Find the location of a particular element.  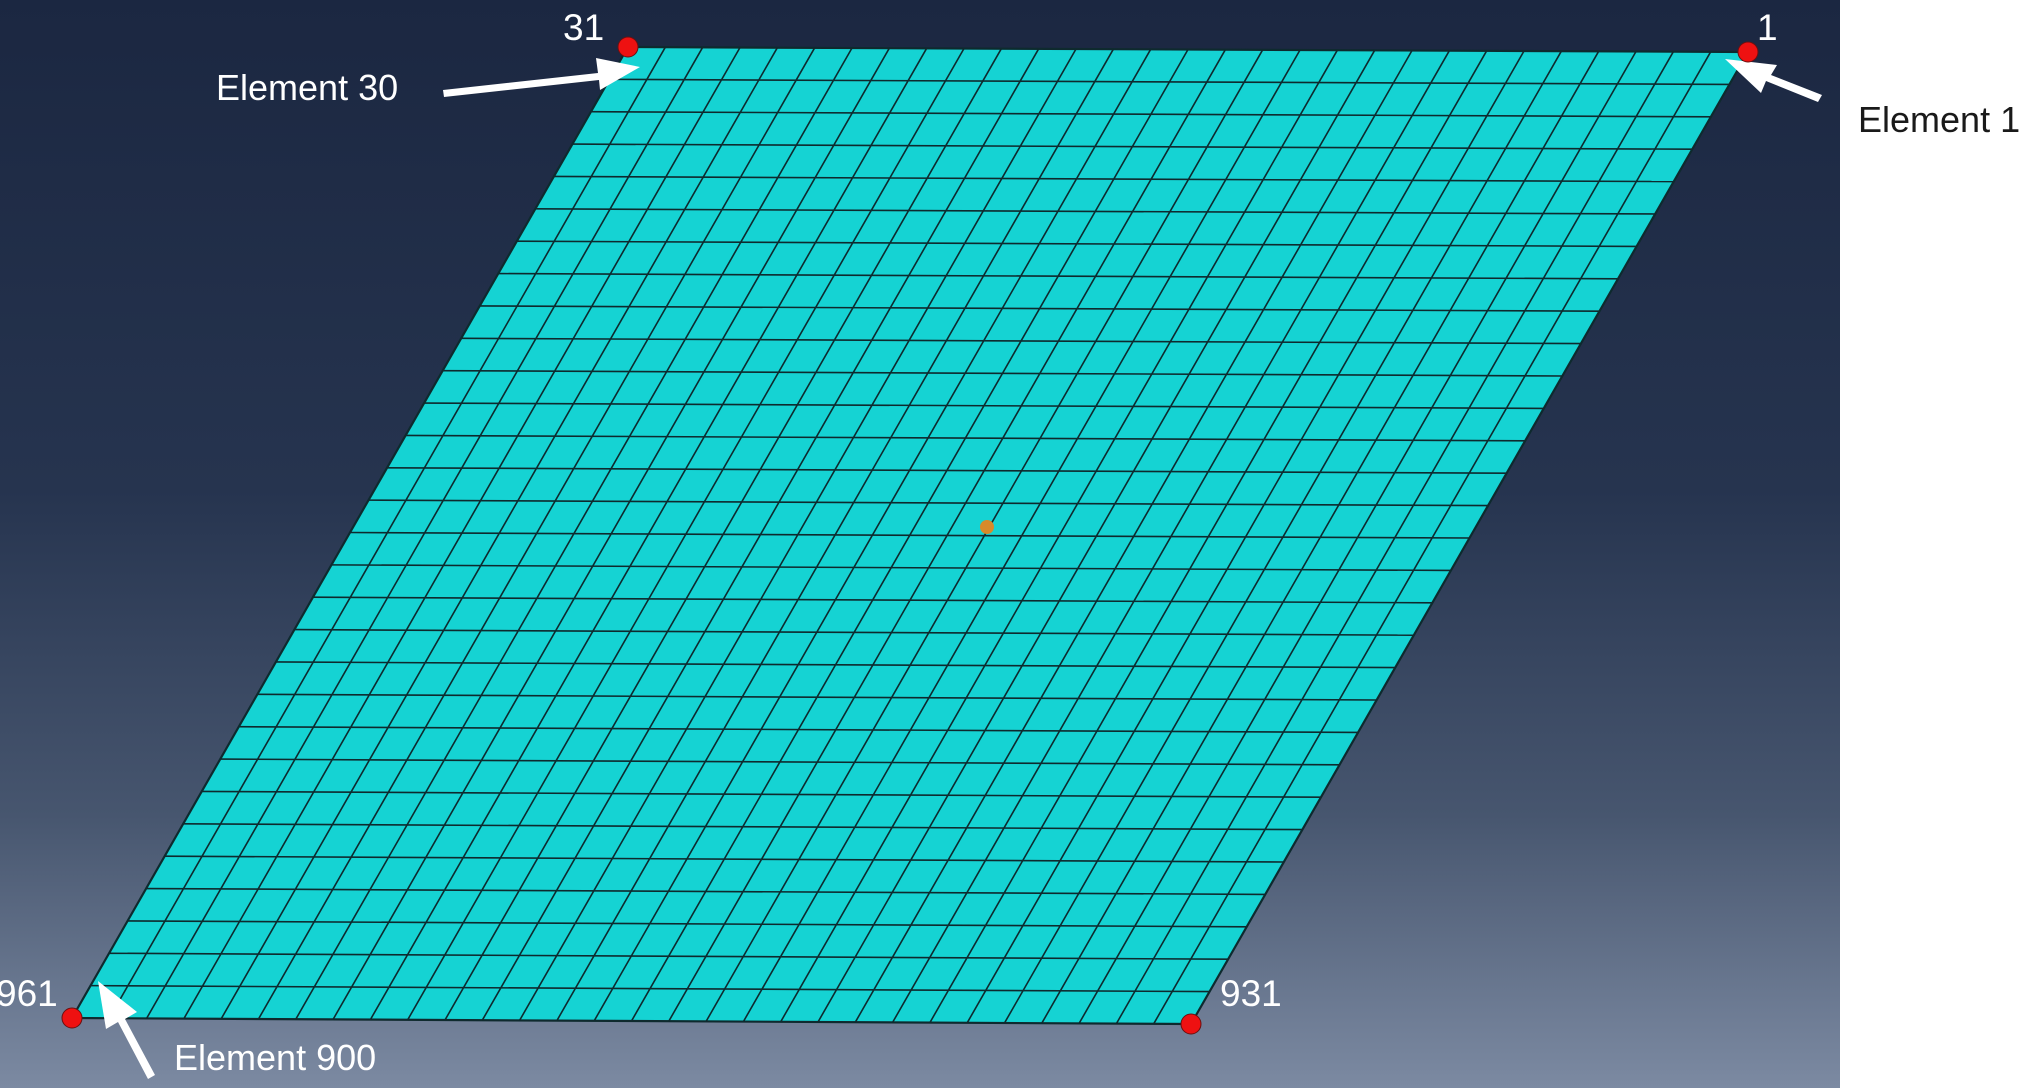

node-label-961: 961 is located at coordinates (29, 993).